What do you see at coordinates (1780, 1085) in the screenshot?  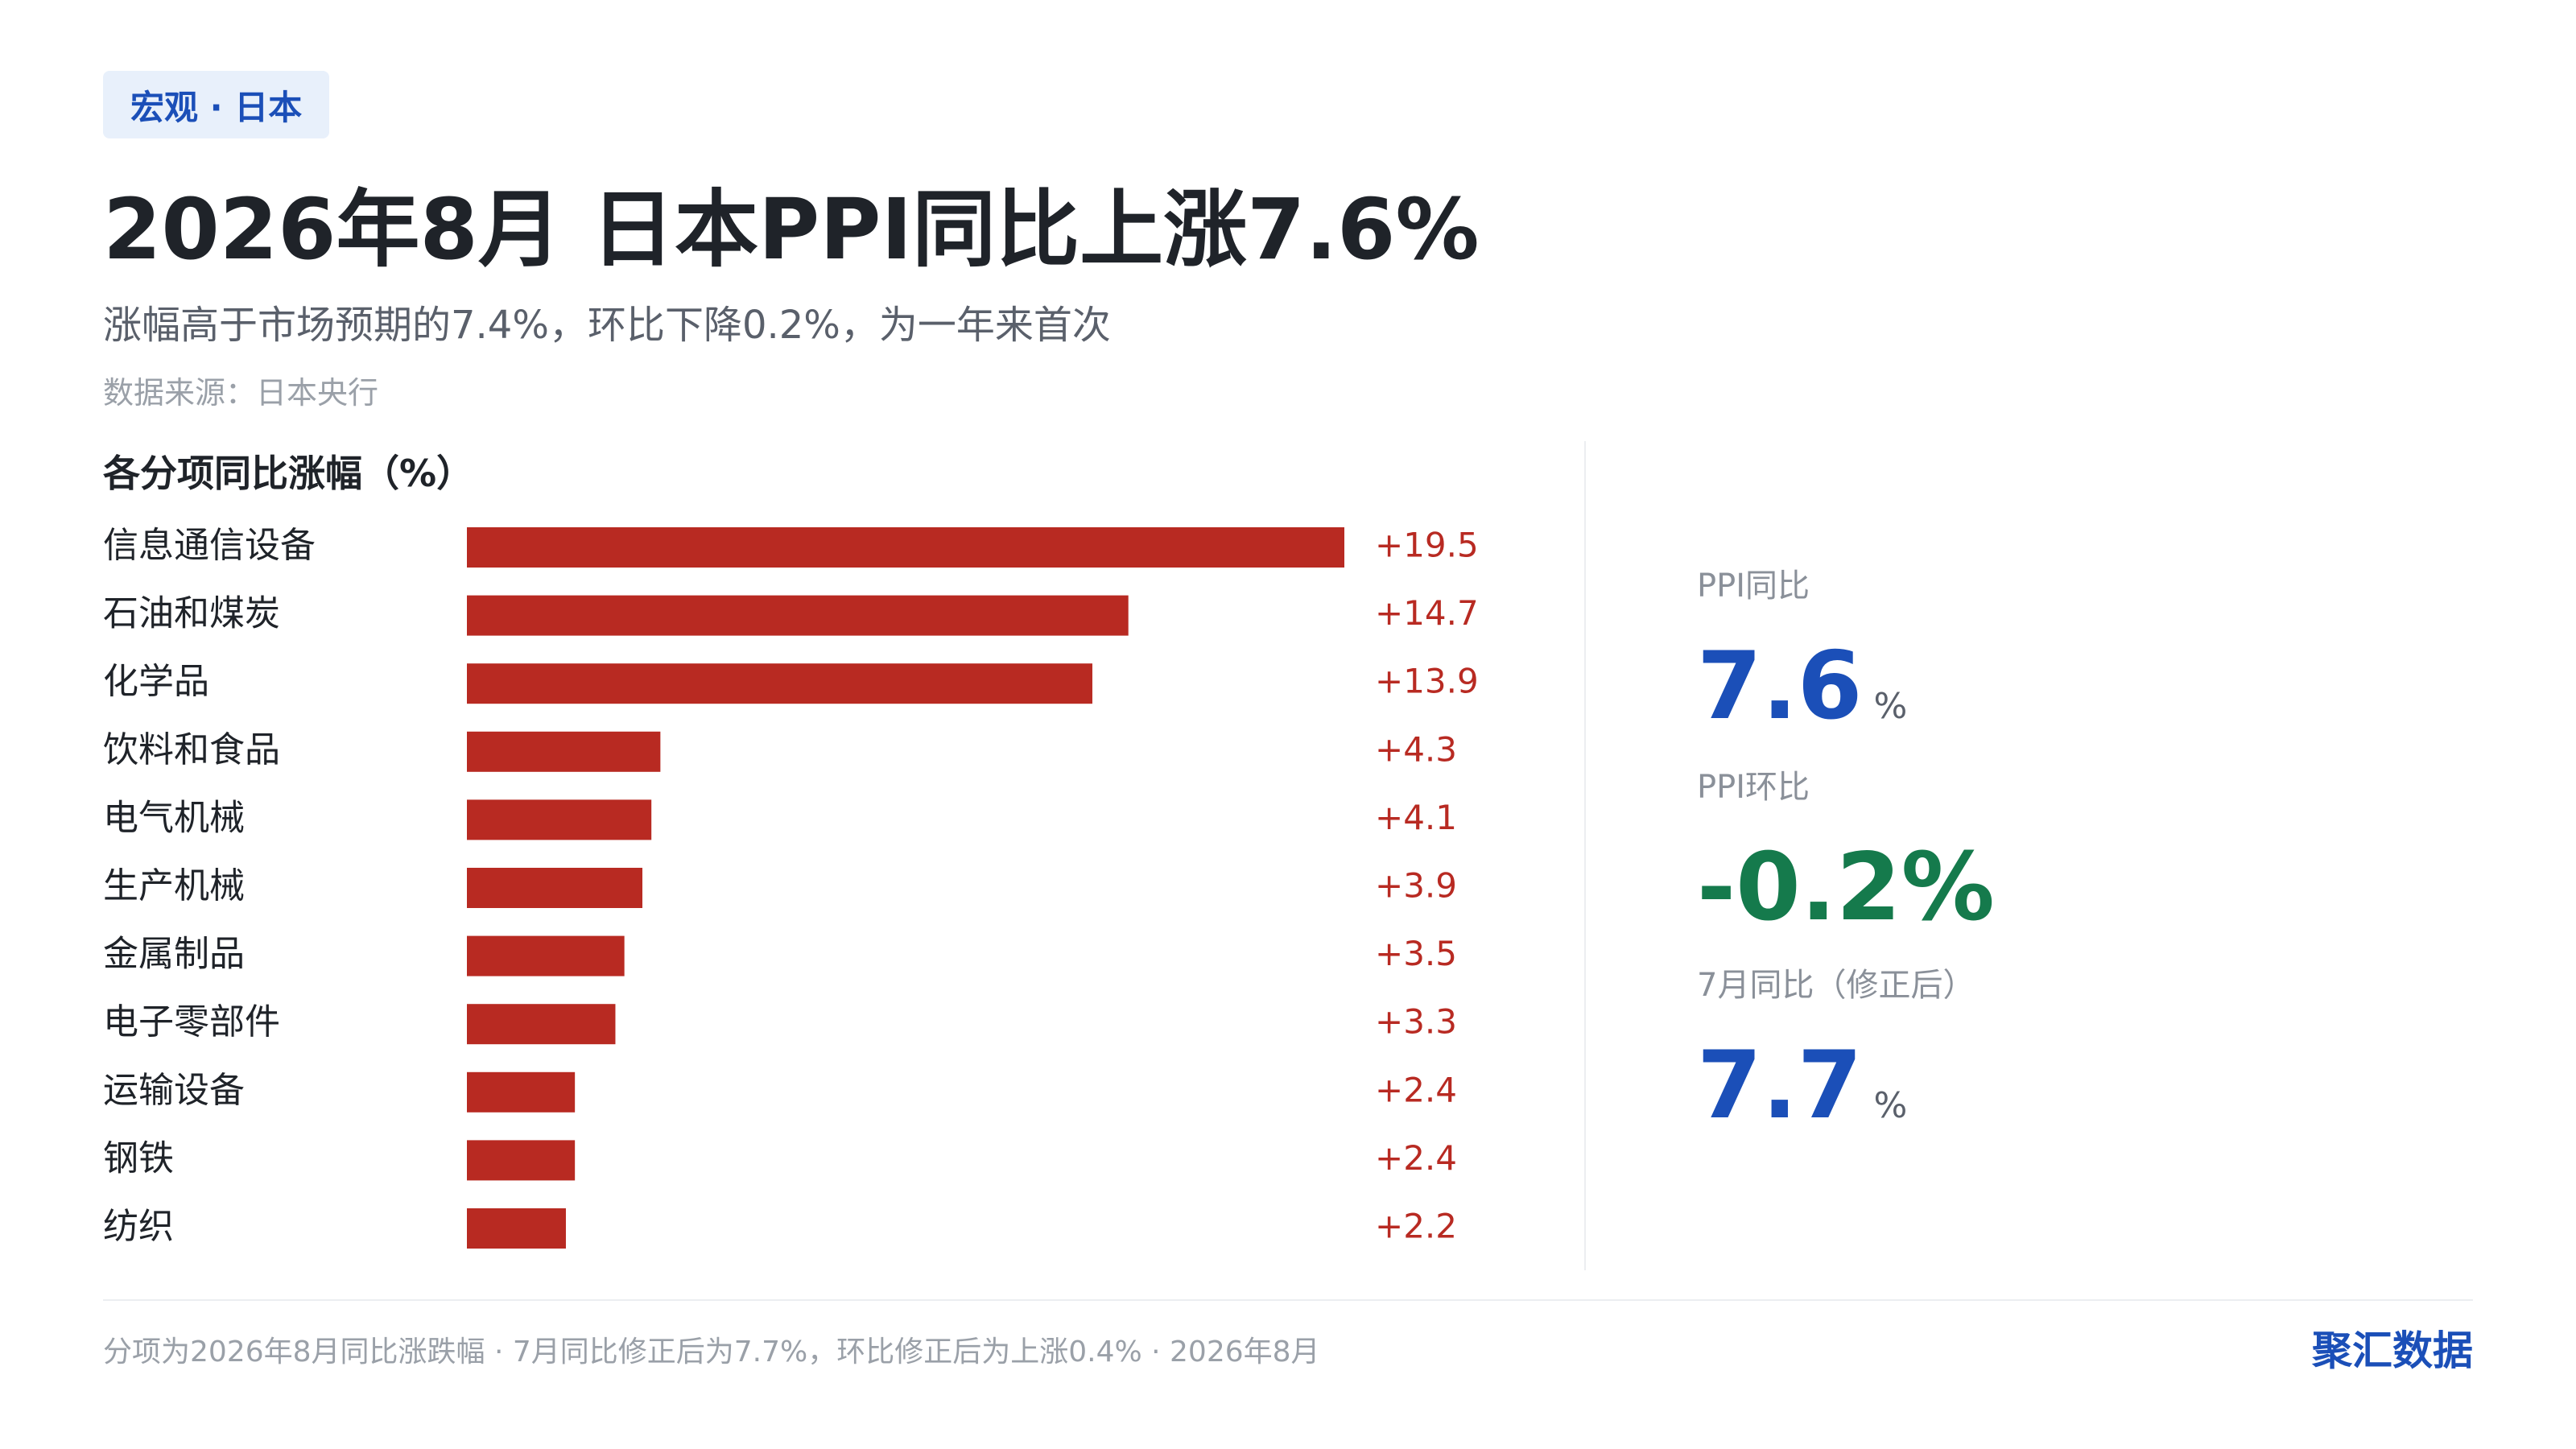 I see `july-yoy-number: 7.7` at bounding box center [1780, 1085].